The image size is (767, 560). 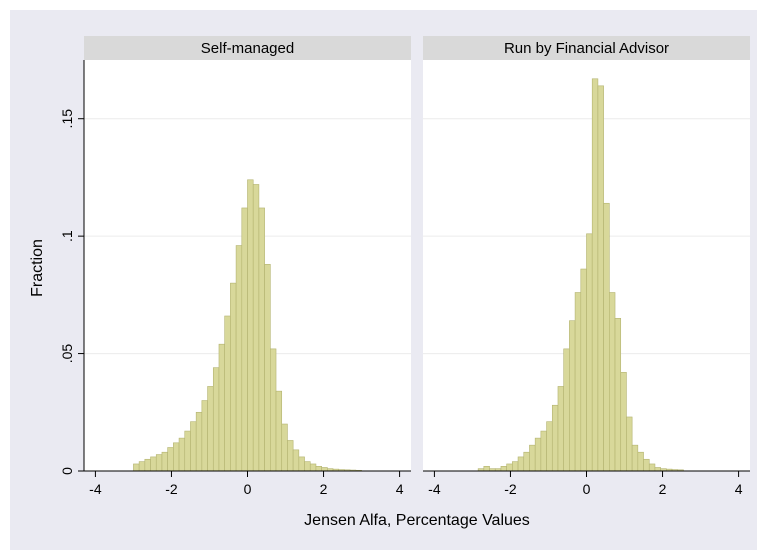 What do you see at coordinates (72, 267) in the screenshot?
I see `y-axis: 0 .05 .1 .15` at bounding box center [72, 267].